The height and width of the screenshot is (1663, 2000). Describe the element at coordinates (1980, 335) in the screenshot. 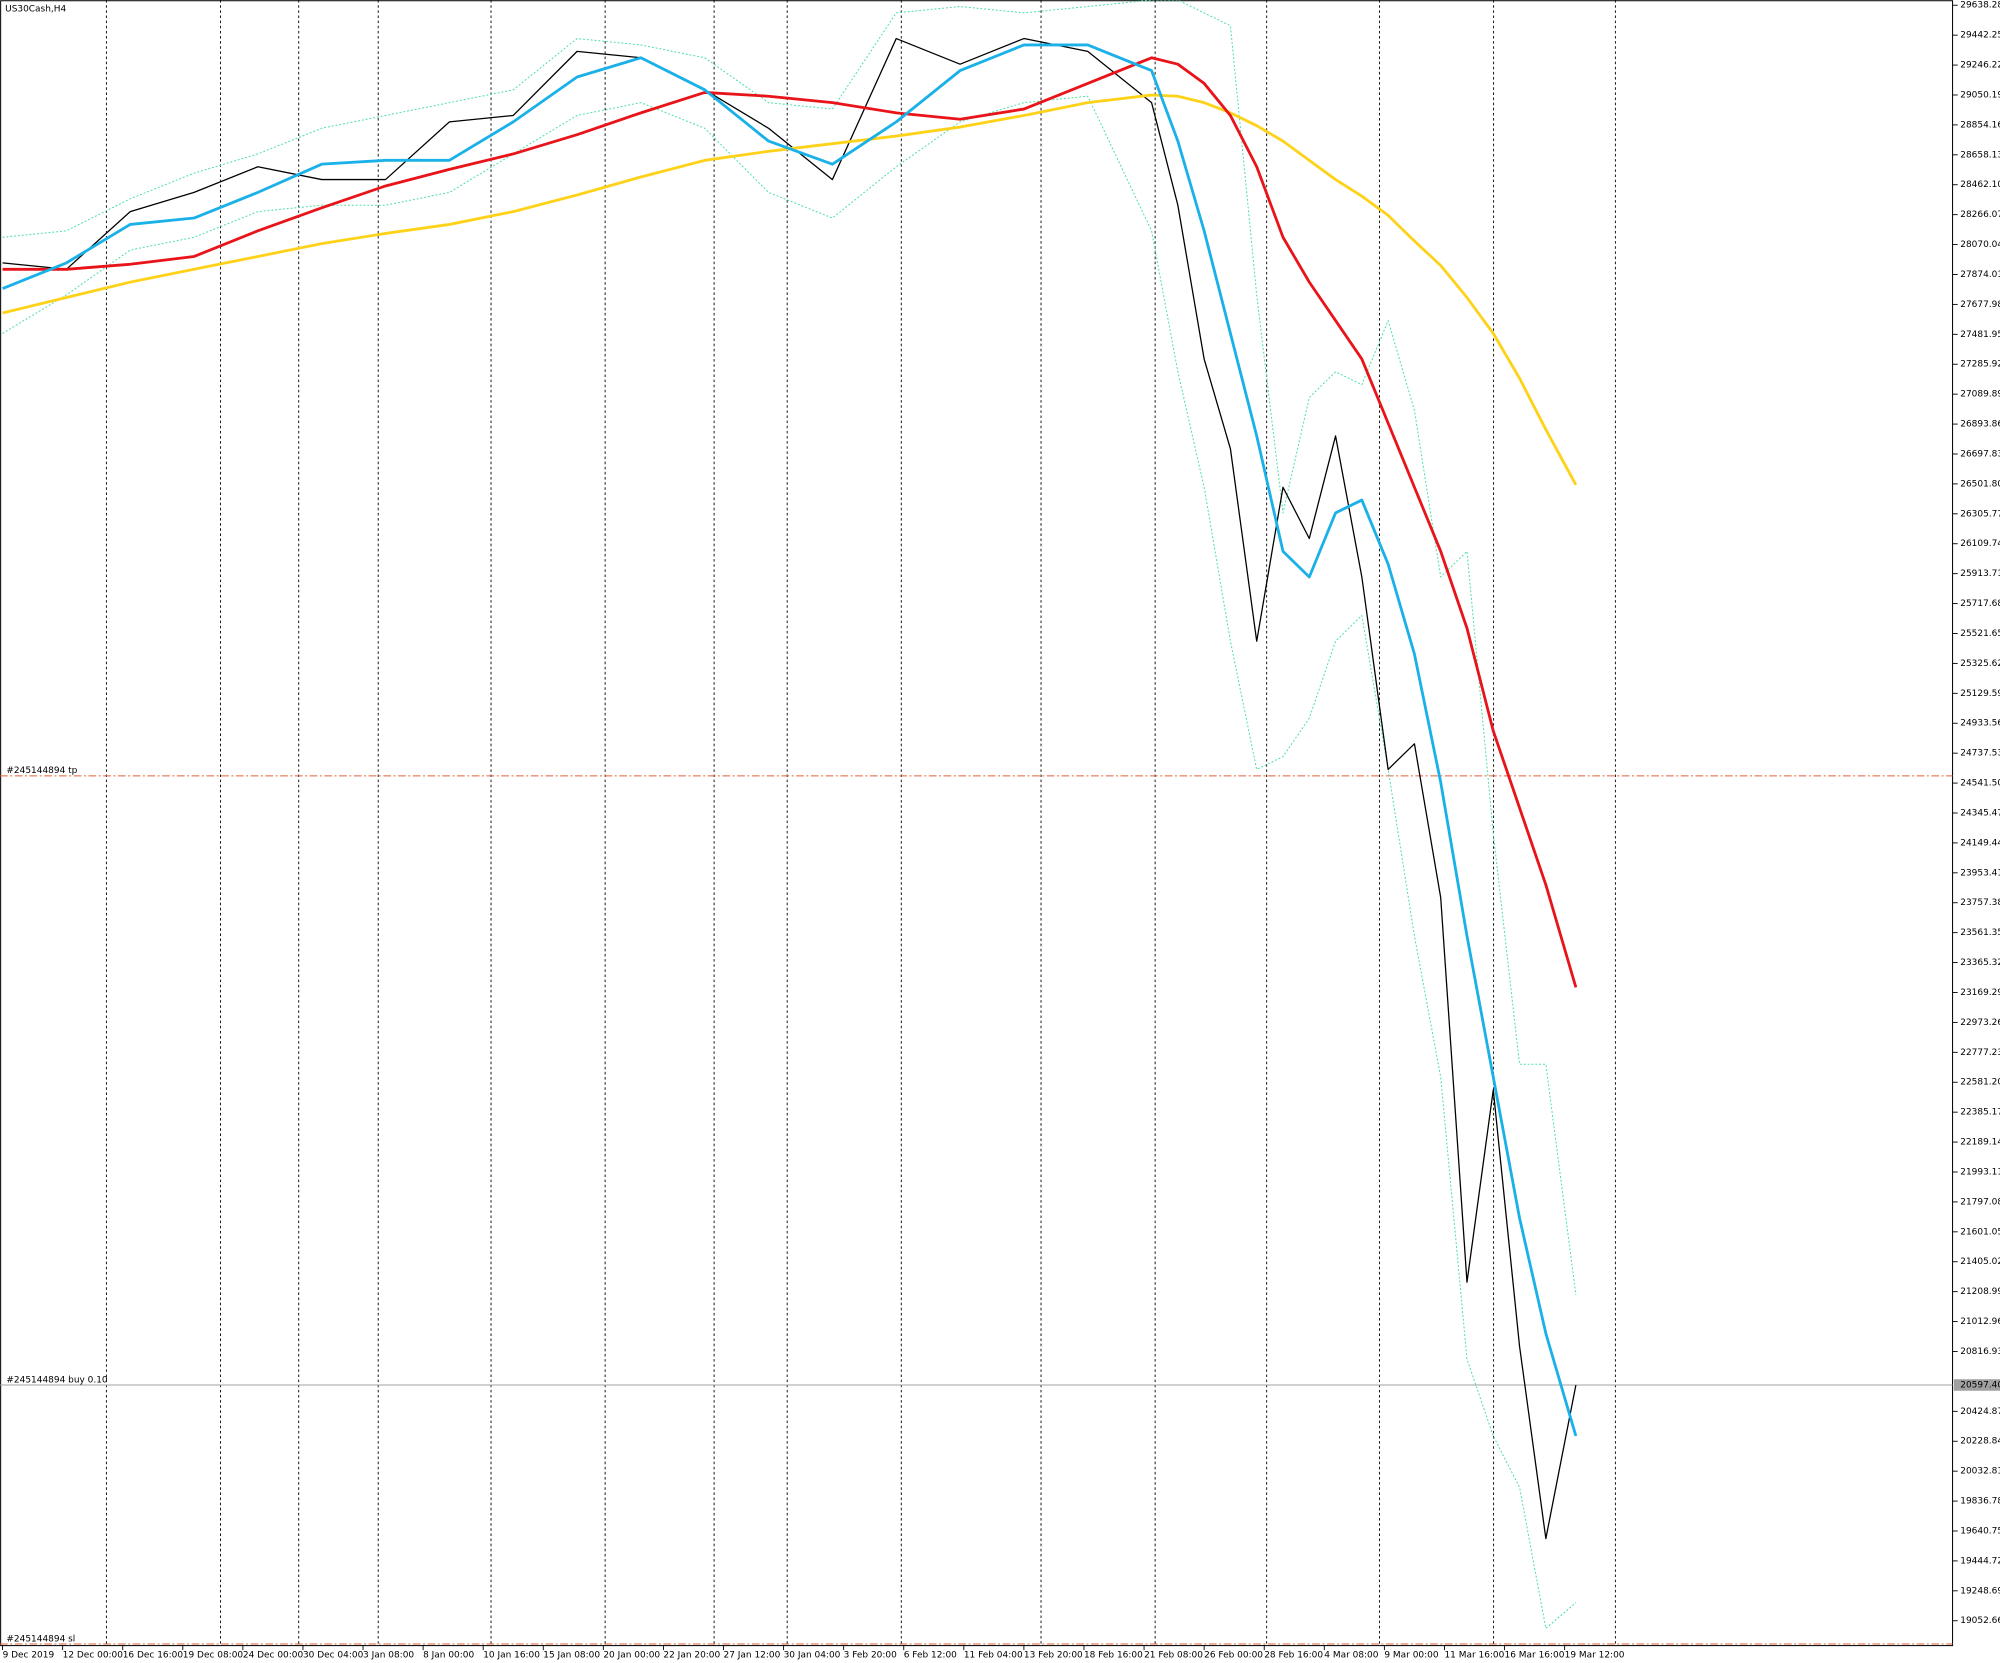

I see `y-tick-label: 27481.95` at that location.